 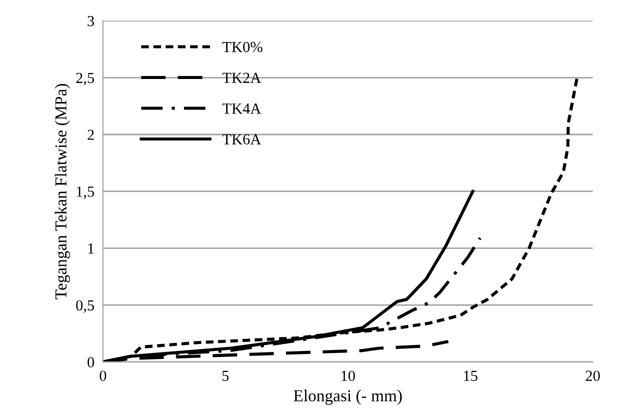 What do you see at coordinates (242, 108) in the screenshot?
I see `legend-label: TK4A` at bounding box center [242, 108].